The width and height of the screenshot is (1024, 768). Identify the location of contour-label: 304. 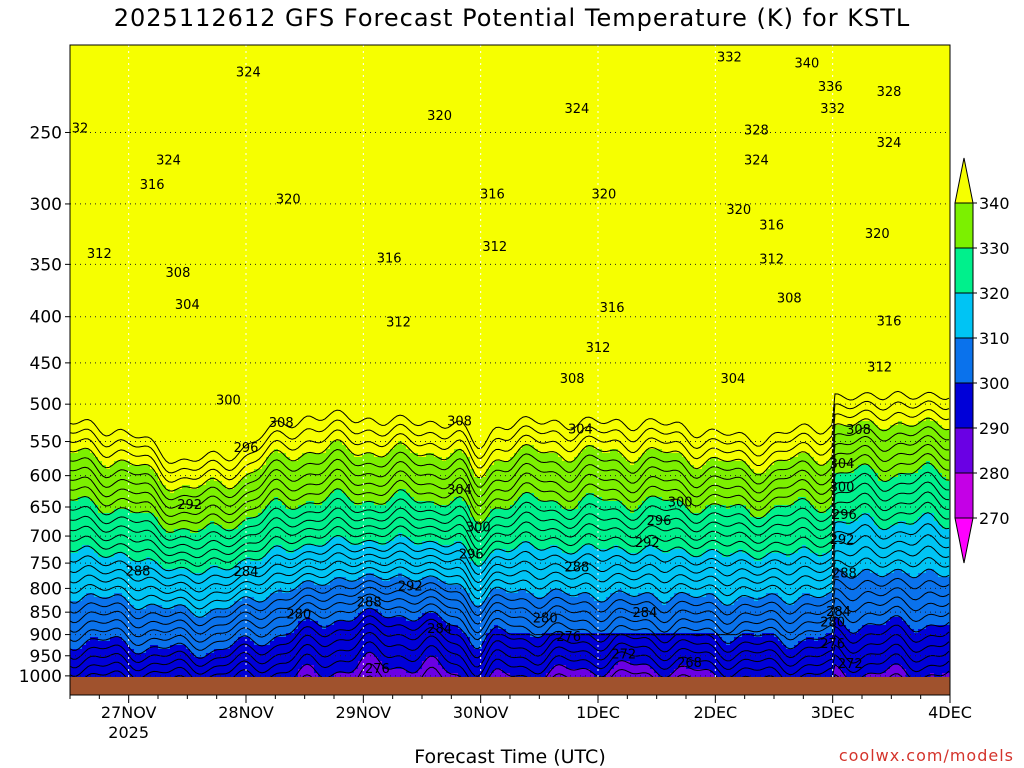
(842, 464).